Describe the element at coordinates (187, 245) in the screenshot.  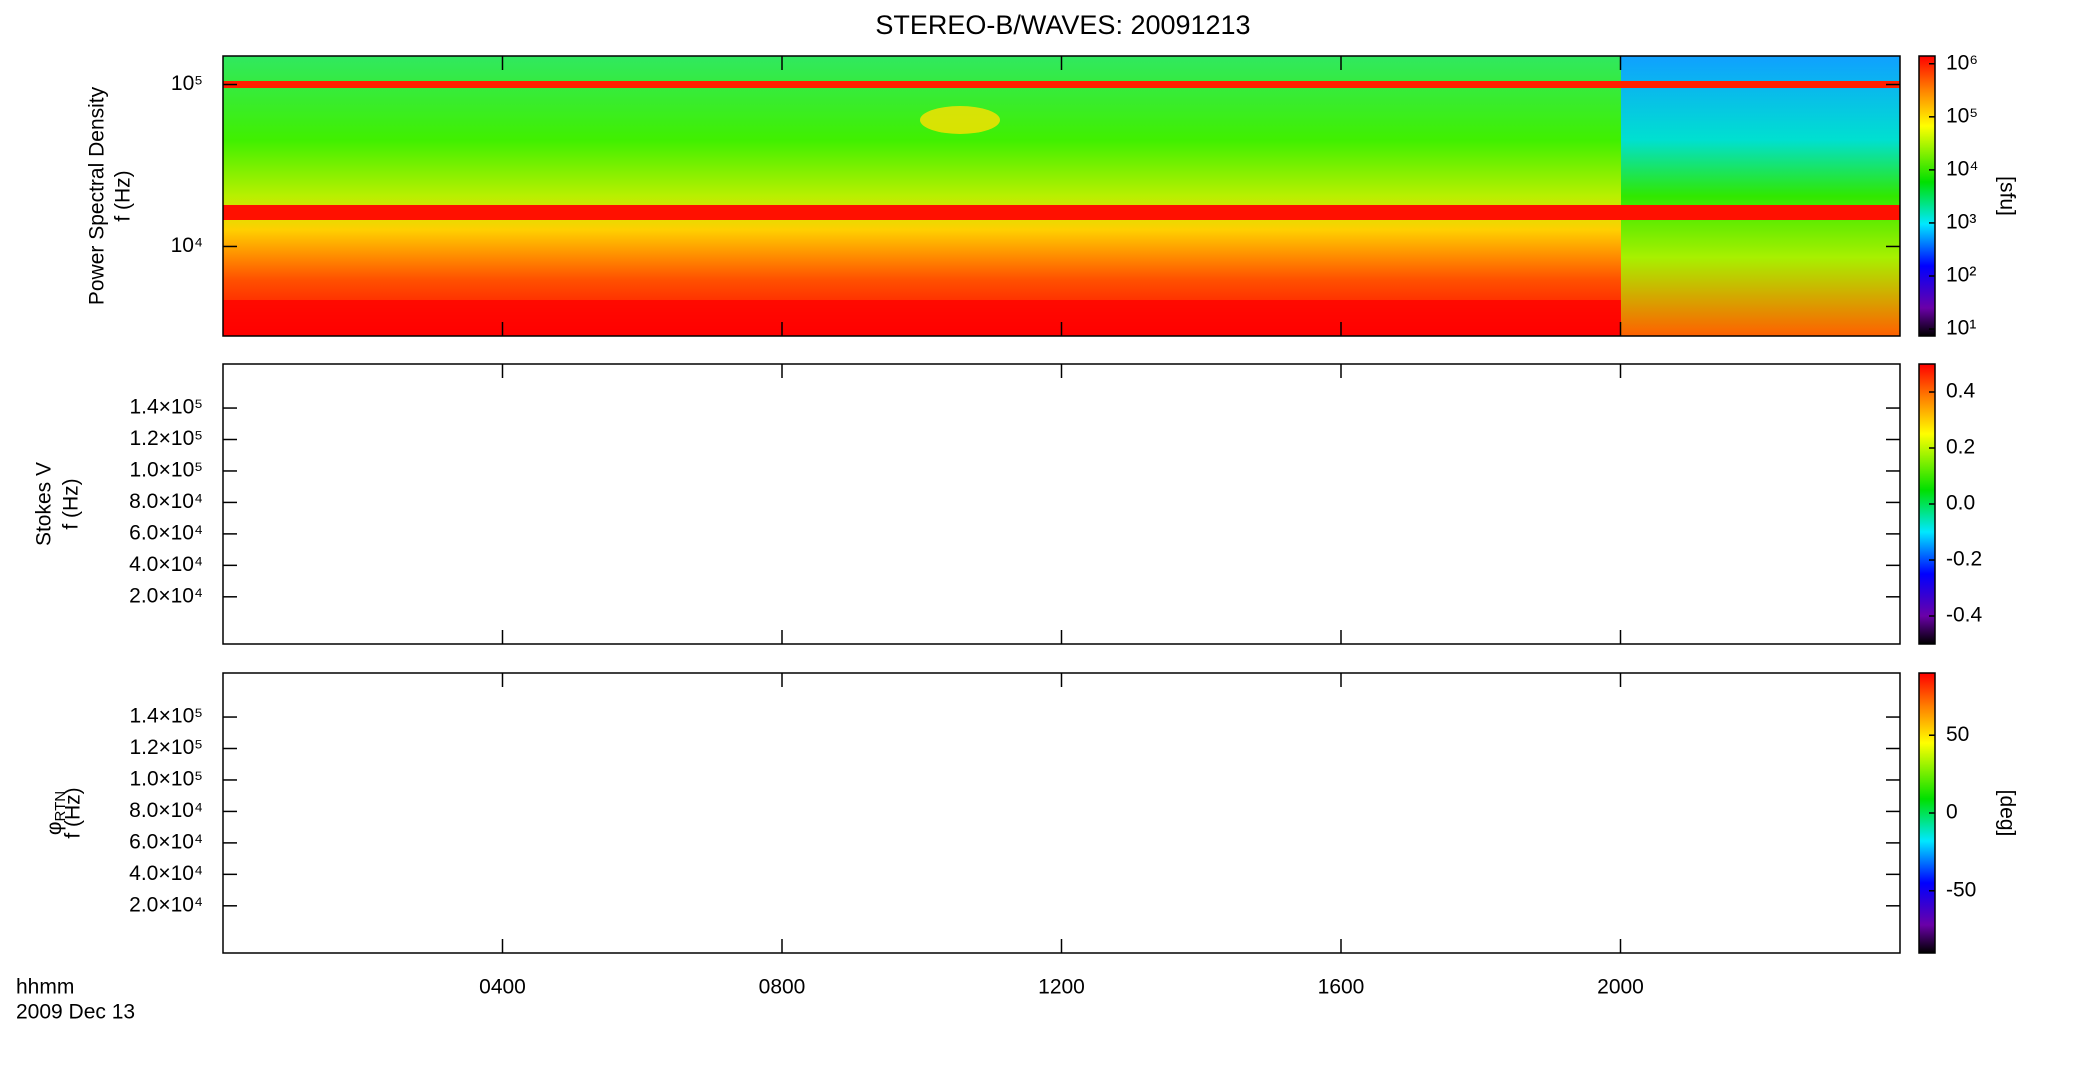
I see `y-tick-label: 10⁴` at that location.